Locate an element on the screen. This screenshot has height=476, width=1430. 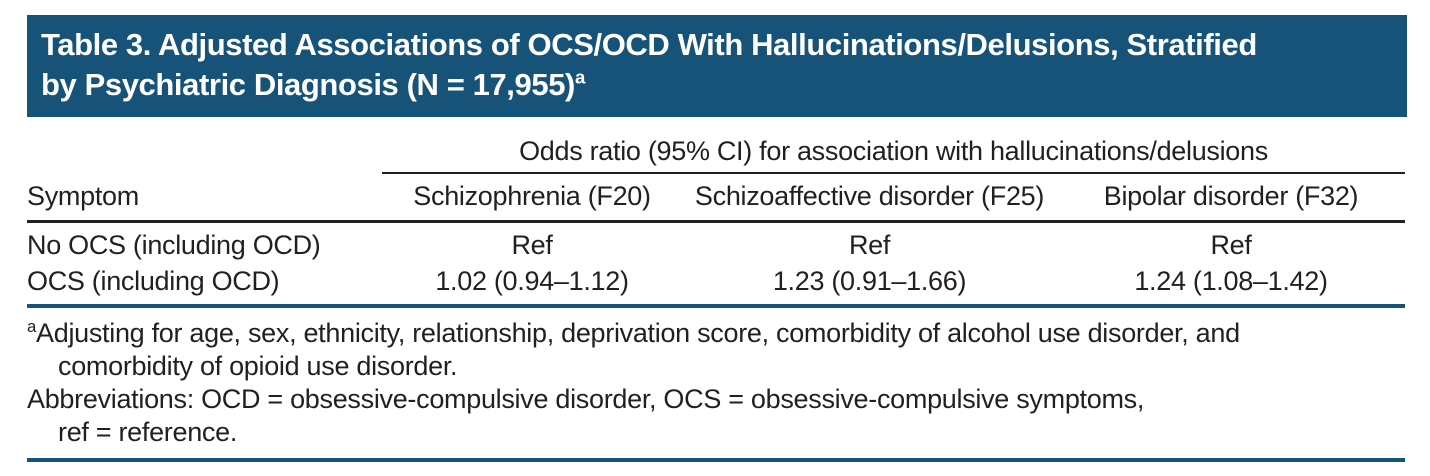
abbreviations-line2: ref = reference. is located at coordinates (148, 432).